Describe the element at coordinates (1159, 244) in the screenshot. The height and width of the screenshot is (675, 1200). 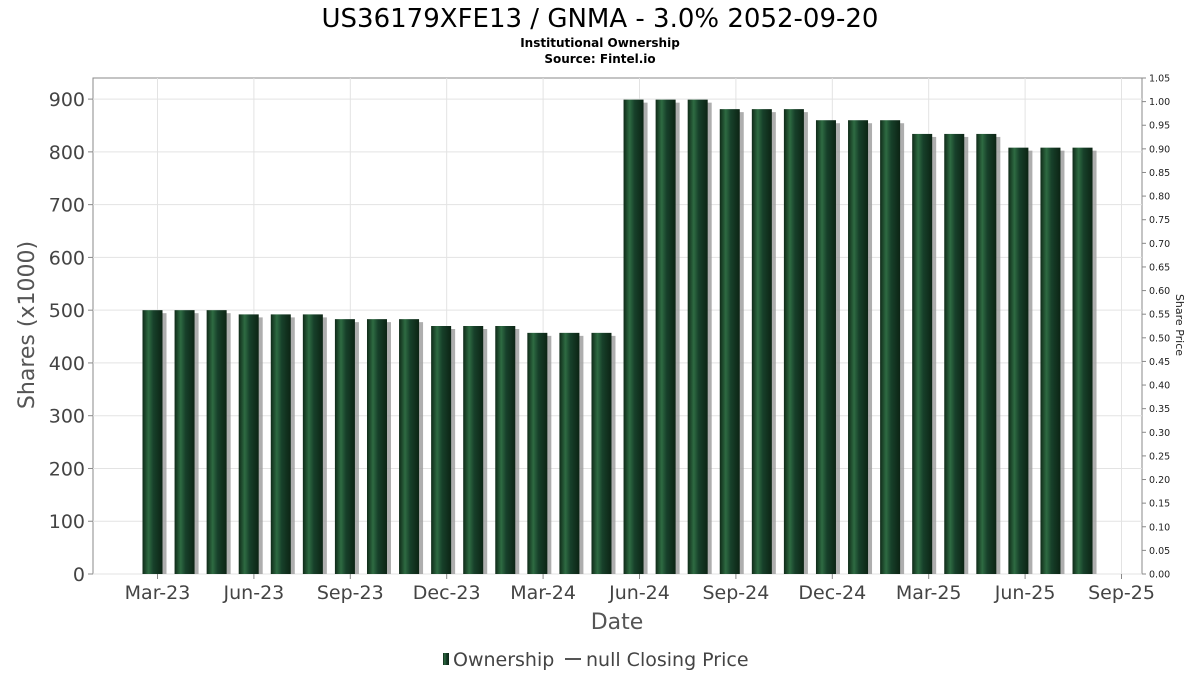
I see `y2-tick-label: 0.70` at that location.